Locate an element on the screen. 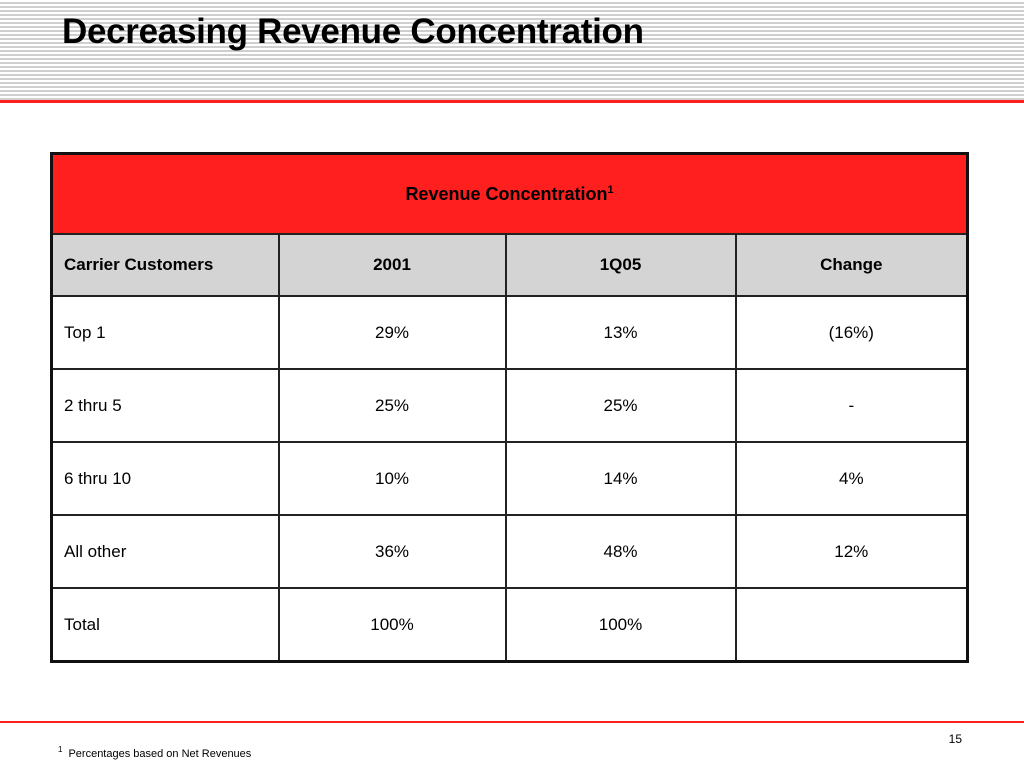  footnote: 1 Percentages based on Net Revenues is located at coordinates (155, 752).